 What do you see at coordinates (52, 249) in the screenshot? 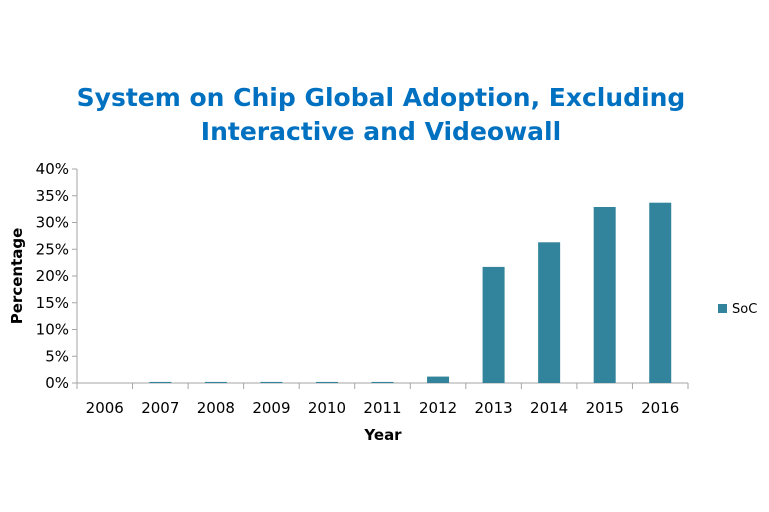
I see `y-tick-label: 25%` at bounding box center [52, 249].